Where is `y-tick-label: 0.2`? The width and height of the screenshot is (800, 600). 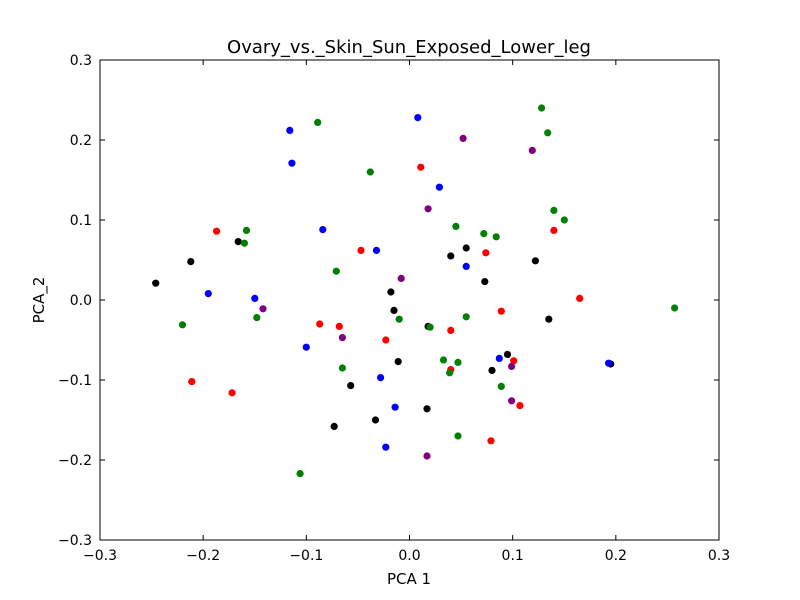
y-tick-label: 0.2 is located at coordinates (81, 141).